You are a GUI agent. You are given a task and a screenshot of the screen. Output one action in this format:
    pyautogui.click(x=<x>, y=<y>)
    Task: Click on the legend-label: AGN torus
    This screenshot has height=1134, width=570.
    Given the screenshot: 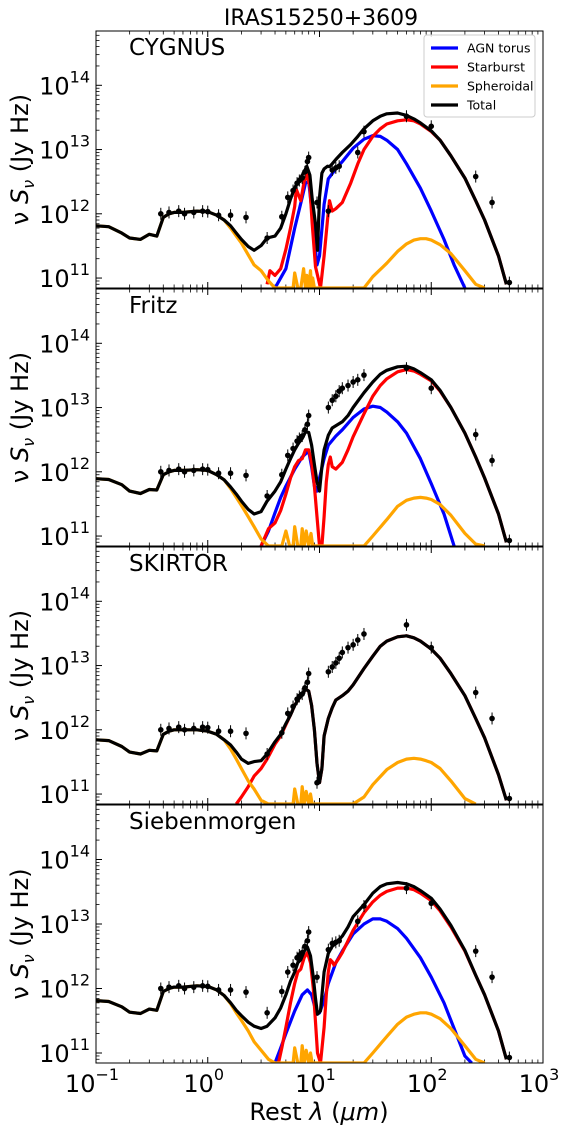 What is the action you would take?
    pyautogui.click(x=498, y=48)
    